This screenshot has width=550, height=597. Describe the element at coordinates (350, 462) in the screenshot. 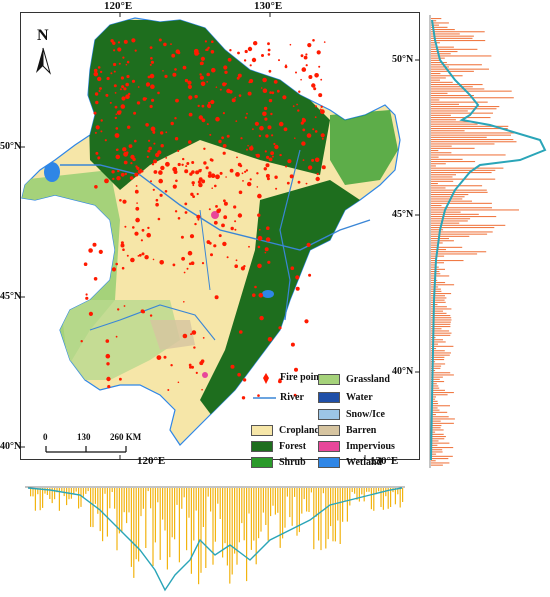

I see `legend-wetland: Wetland` at that location.